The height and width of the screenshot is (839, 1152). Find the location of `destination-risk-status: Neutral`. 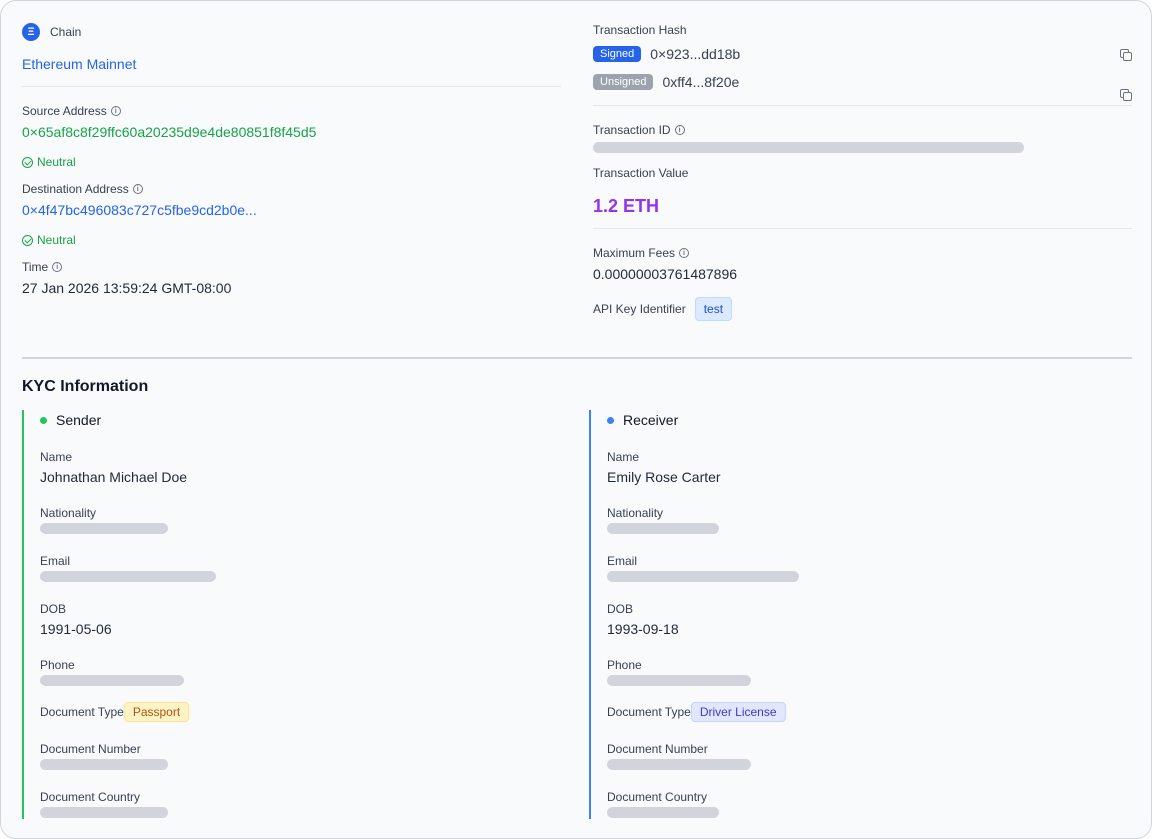

destination-risk-status: Neutral is located at coordinates (49, 240).